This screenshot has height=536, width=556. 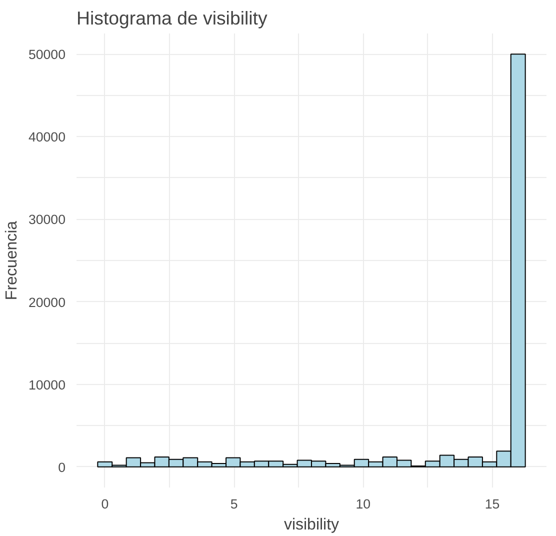 What do you see at coordinates (47, 137) in the screenshot?
I see `y-tick-label: 40000` at bounding box center [47, 137].